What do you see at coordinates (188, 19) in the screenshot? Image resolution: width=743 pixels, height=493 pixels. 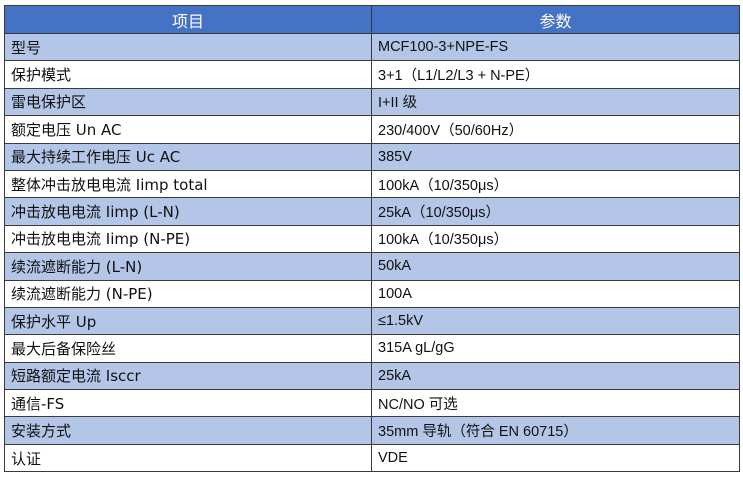 I see `header-item: 项目` at bounding box center [188, 19].